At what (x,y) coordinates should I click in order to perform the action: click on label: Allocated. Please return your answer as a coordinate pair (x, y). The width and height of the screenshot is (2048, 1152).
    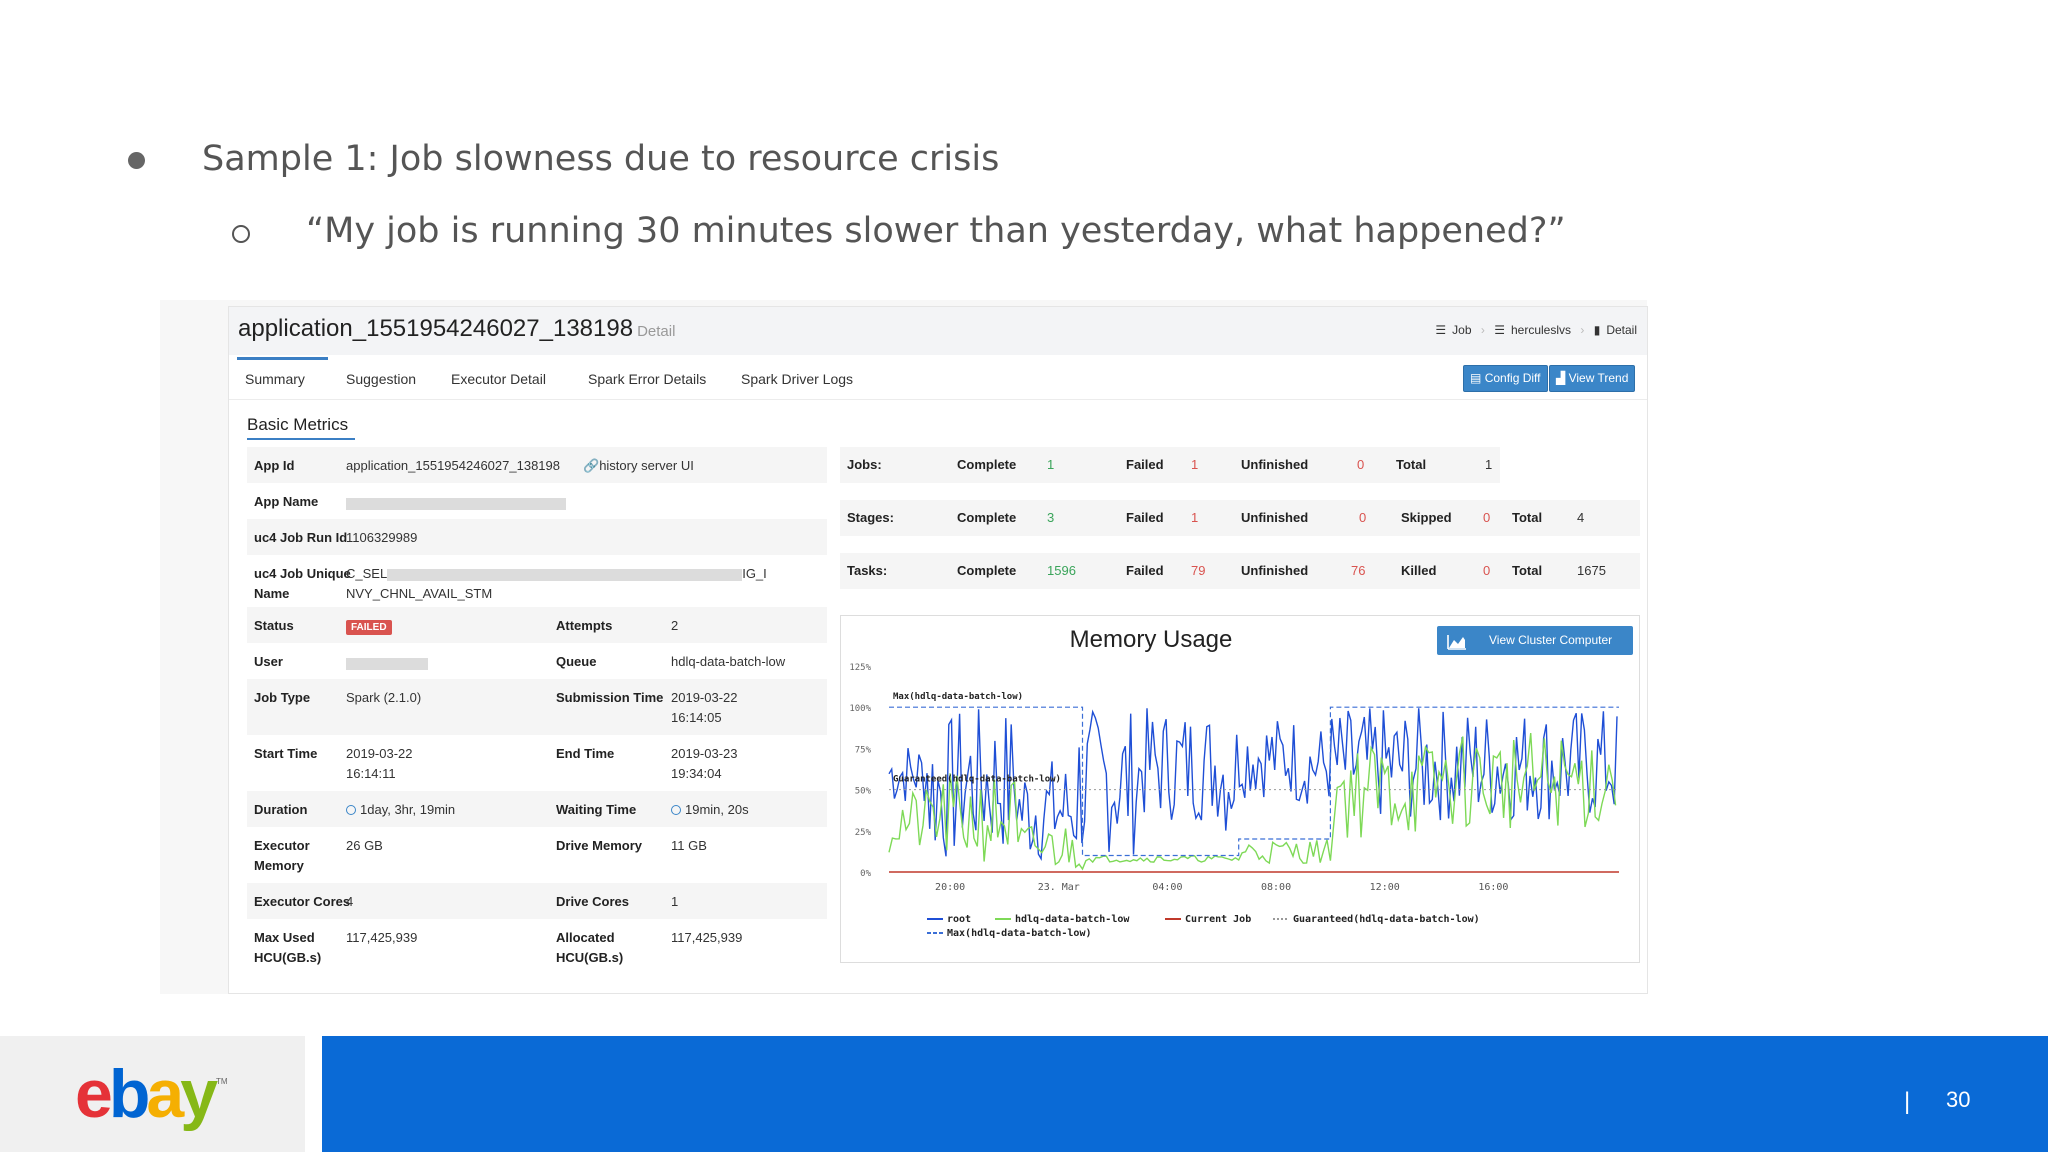
    Looking at the image, I should click on (585, 937).